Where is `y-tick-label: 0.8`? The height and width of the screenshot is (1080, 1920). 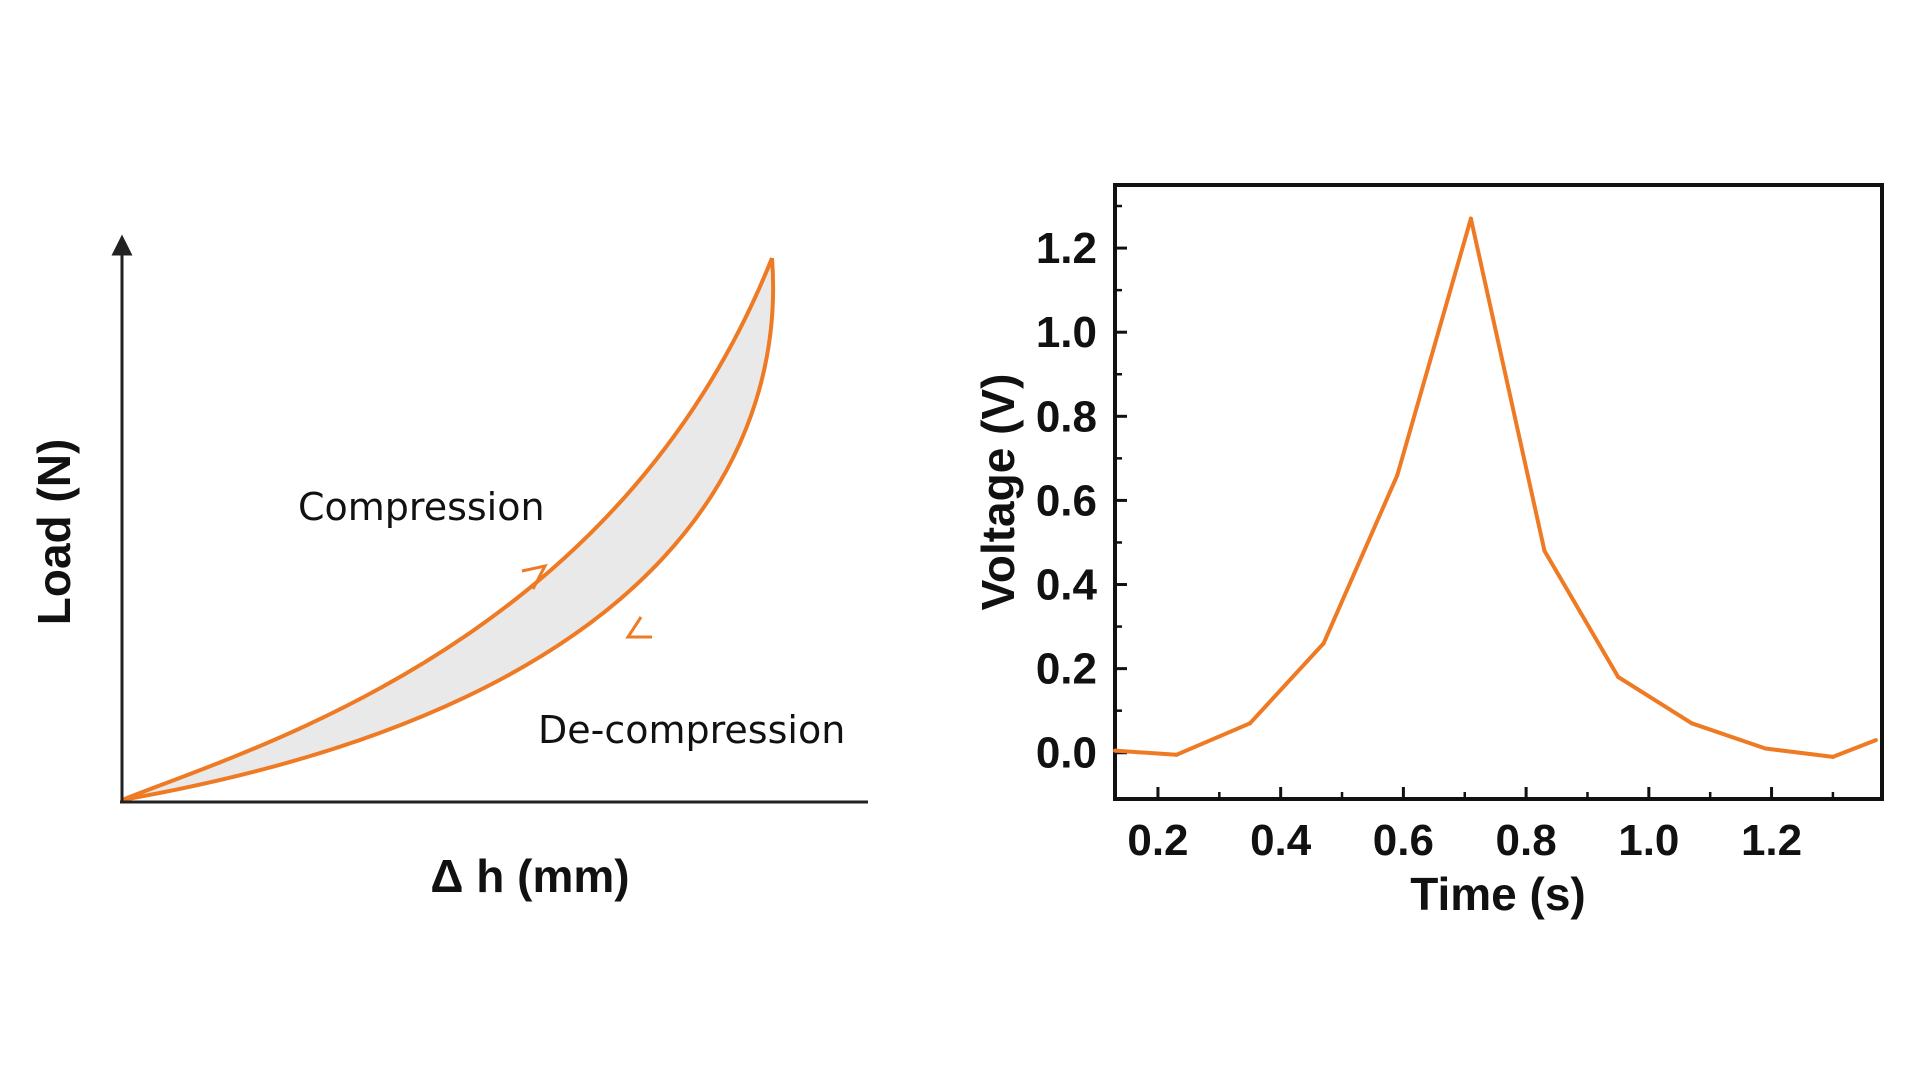
y-tick-label: 0.8 is located at coordinates (1066, 416).